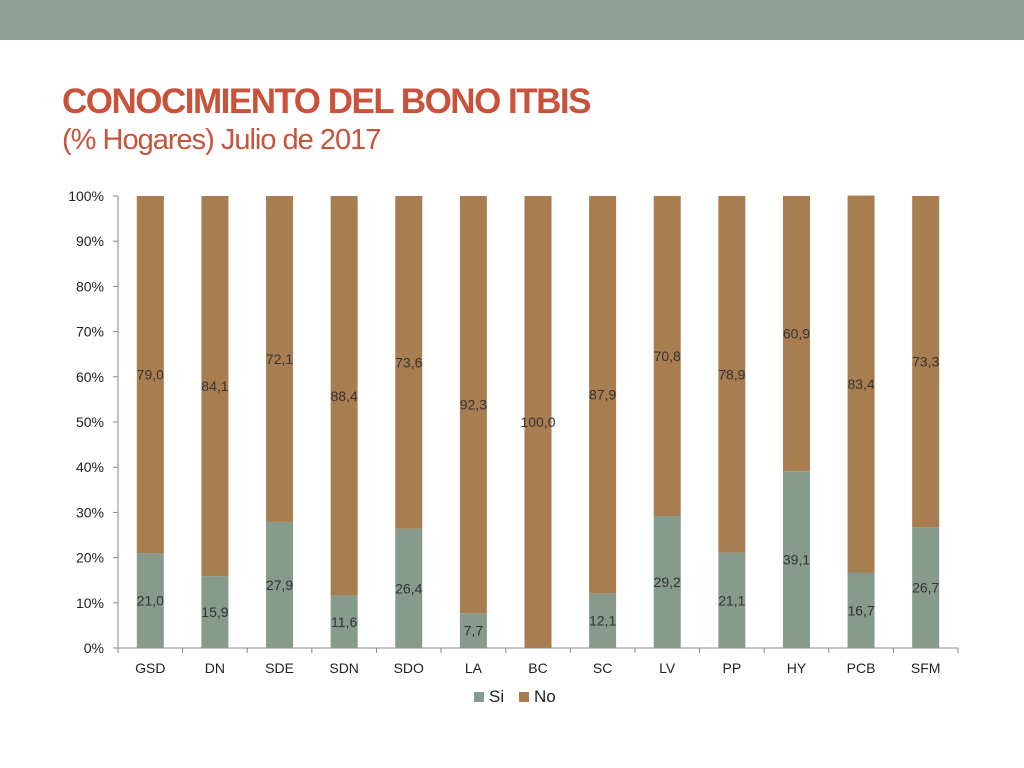 The height and width of the screenshot is (768, 1024). What do you see at coordinates (279, 668) in the screenshot?
I see `x-tick-label: SDE` at bounding box center [279, 668].